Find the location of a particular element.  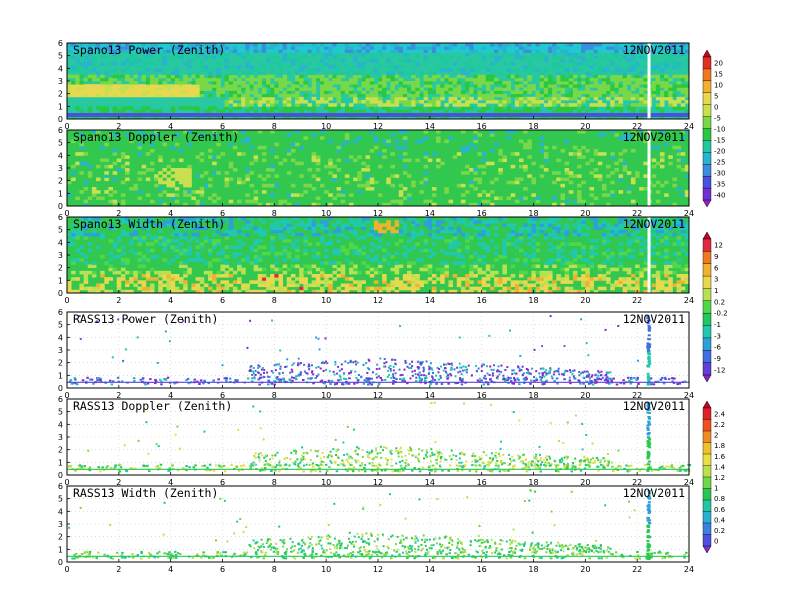

heatmap-cells is located at coordinates (378, 255).